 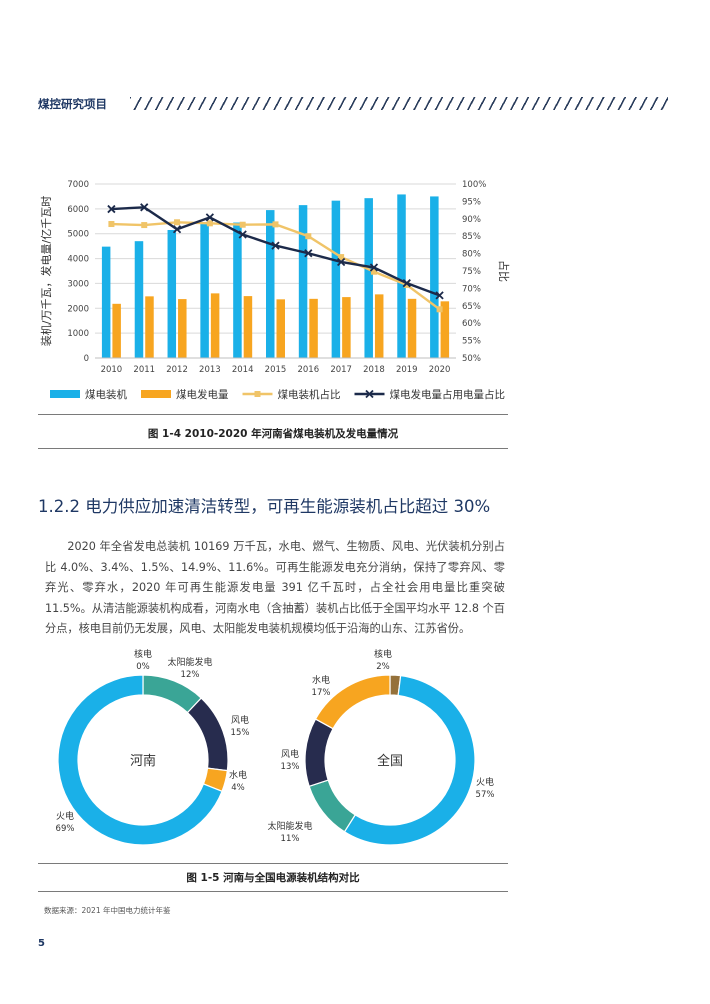 What do you see at coordinates (276, 370) in the screenshot?
I see `x-tick-label: 2015` at bounding box center [276, 370].